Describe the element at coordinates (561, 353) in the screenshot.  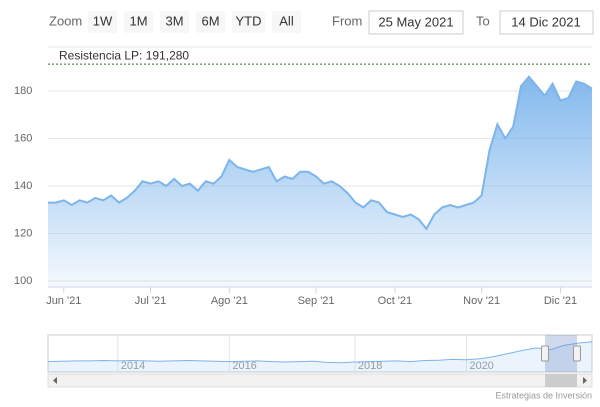
I see `navigator-selection` at that location.